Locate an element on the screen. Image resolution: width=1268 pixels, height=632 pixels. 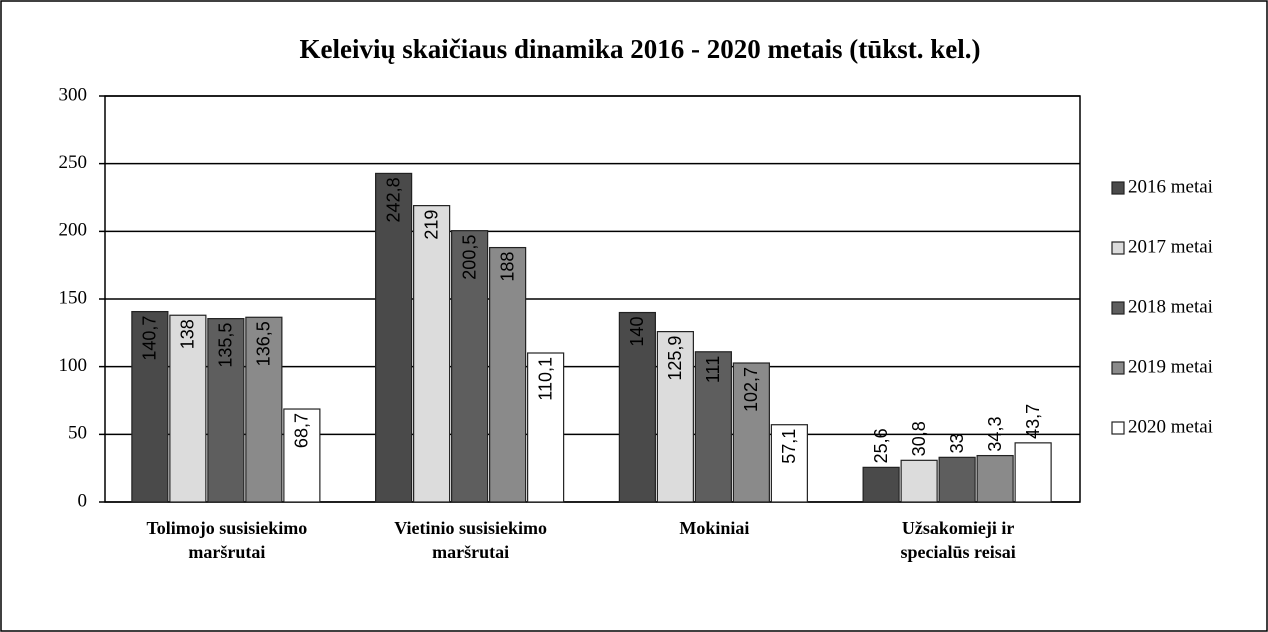
data-label: 33 is located at coordinates (957, 443).